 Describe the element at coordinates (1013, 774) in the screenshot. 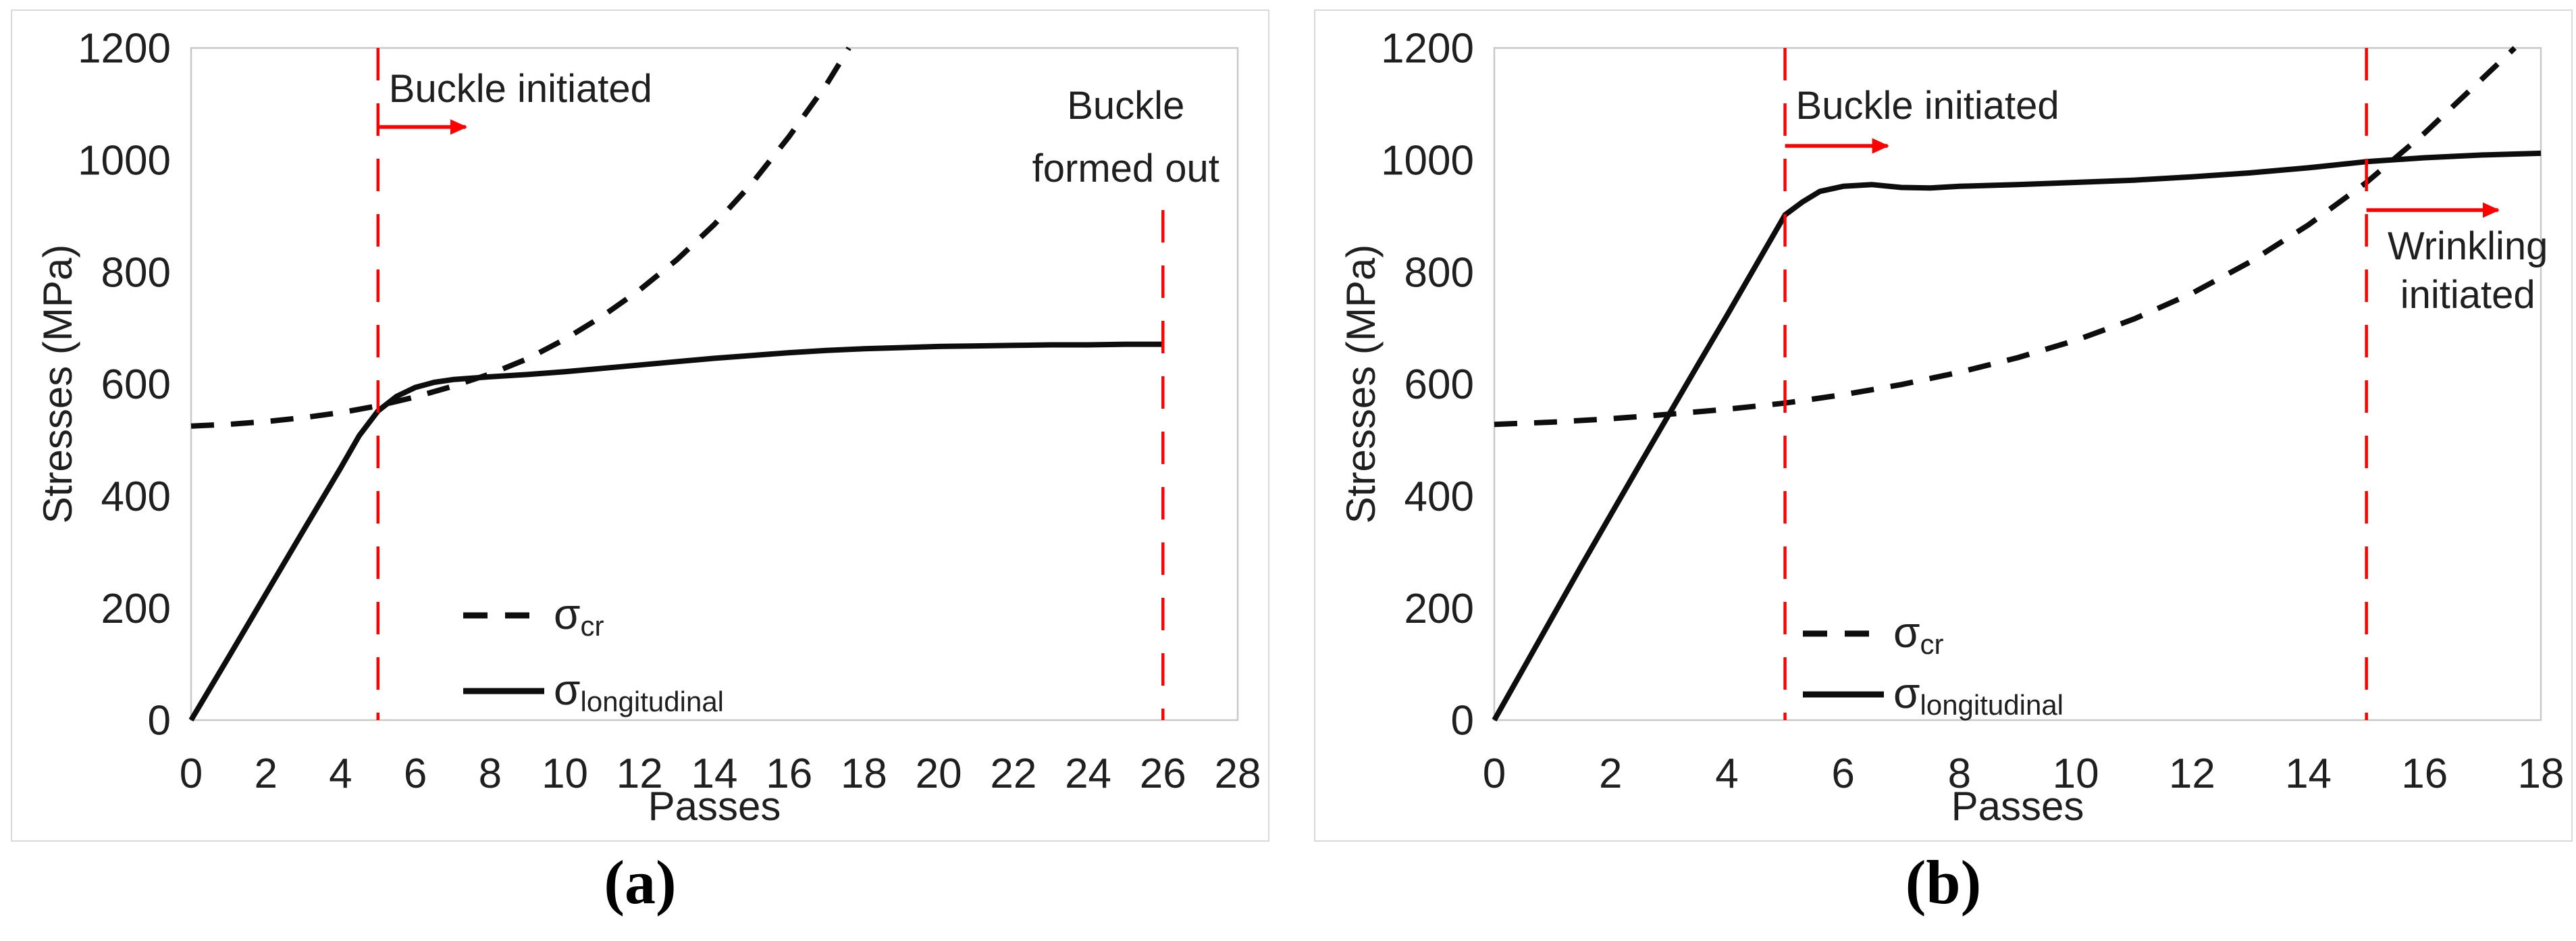

I see `x-tick-label: 22` at that location.